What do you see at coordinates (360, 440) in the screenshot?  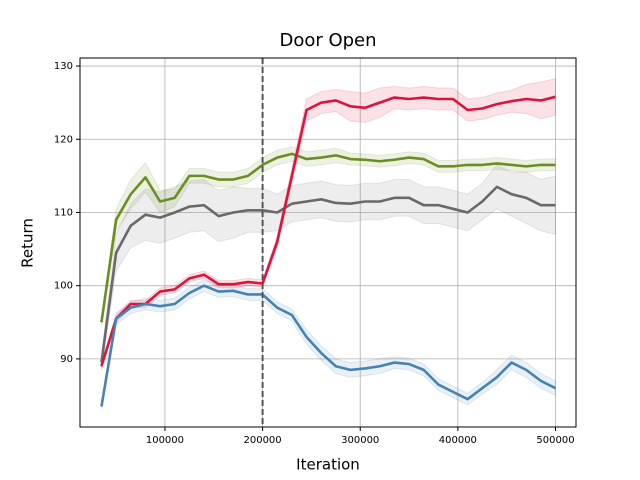 I see `x-tick-label: 300000` at bounding box center [360, 440].